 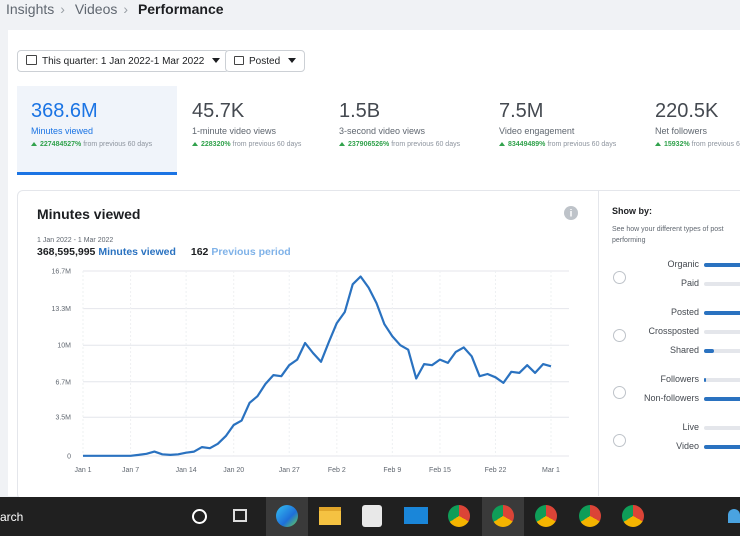 I want to click on change-percent: 227484527%, so click(x=56, y=144).